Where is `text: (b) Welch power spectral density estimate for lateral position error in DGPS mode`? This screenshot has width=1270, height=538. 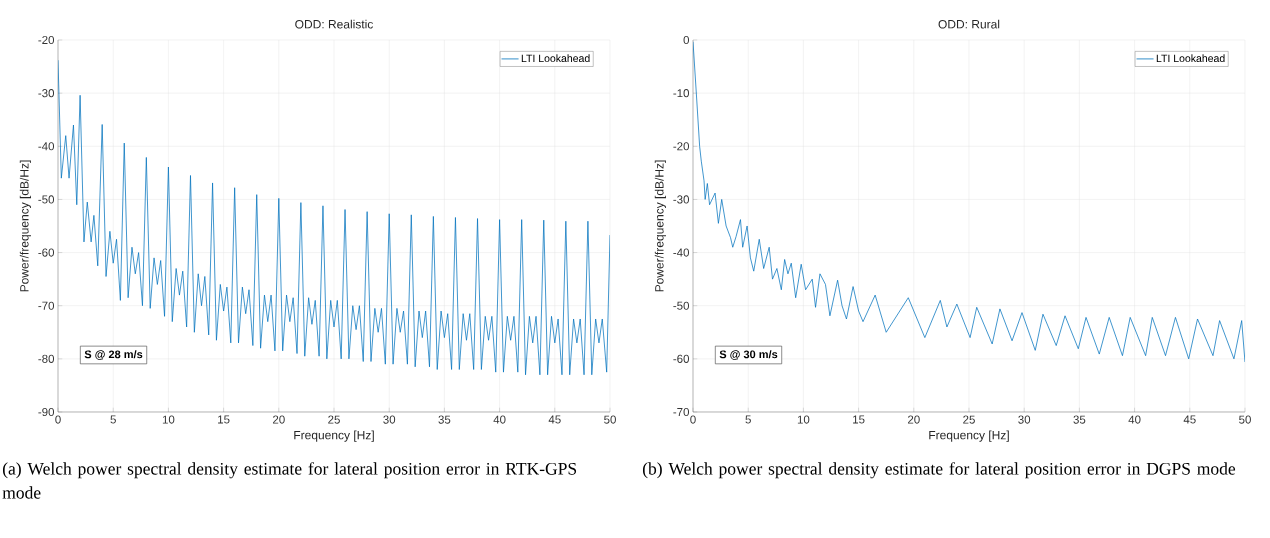
text: (b) Welch power spectral density estimate for lateral position error in DGPS mode is located at coordinates (939, 470).